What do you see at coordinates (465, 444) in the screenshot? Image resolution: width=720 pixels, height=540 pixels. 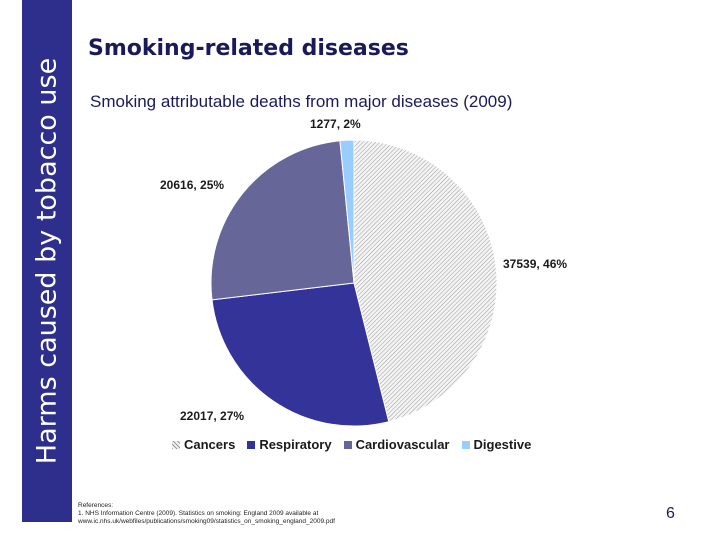 I see `legend-swatch-digestive` at bounding box center [465, 444].